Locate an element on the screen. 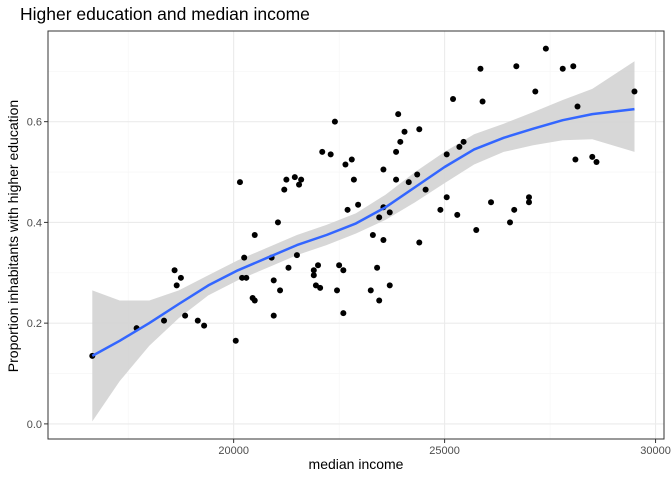  y-tick-label: 0.0 is located at coordinates (34, 425).